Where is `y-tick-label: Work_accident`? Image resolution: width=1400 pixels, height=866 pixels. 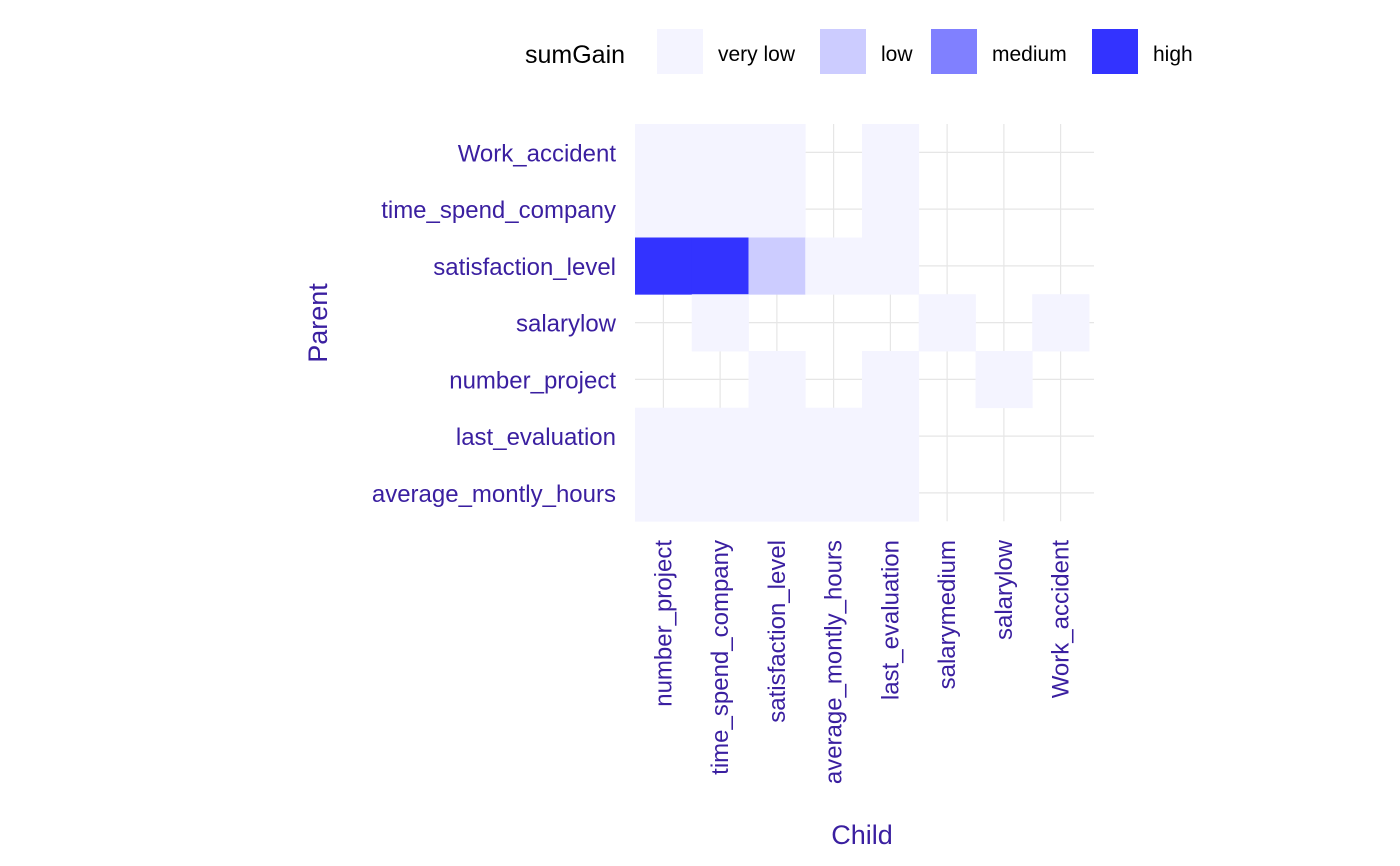
y-tick-label: Work_accident is located at coordinates (537, 153).